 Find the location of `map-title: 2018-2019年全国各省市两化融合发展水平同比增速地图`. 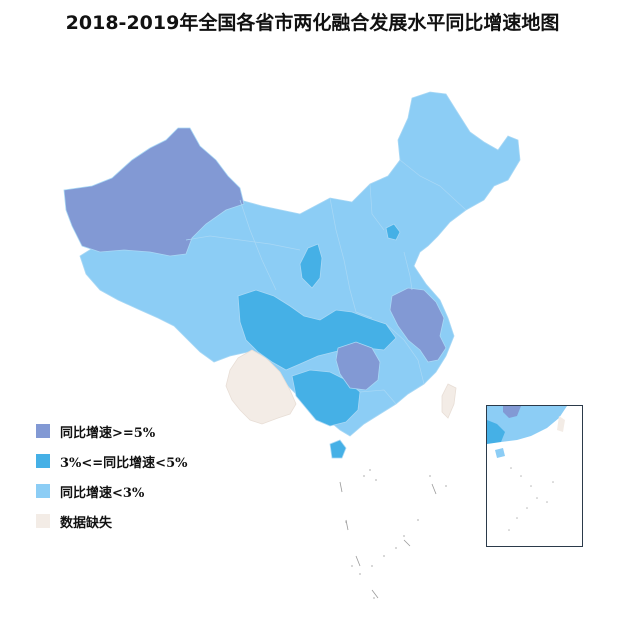

map-title: 2018-2019年全国各省市两化融合发展水平同比增速地图 is located at coordinates (312, 23).